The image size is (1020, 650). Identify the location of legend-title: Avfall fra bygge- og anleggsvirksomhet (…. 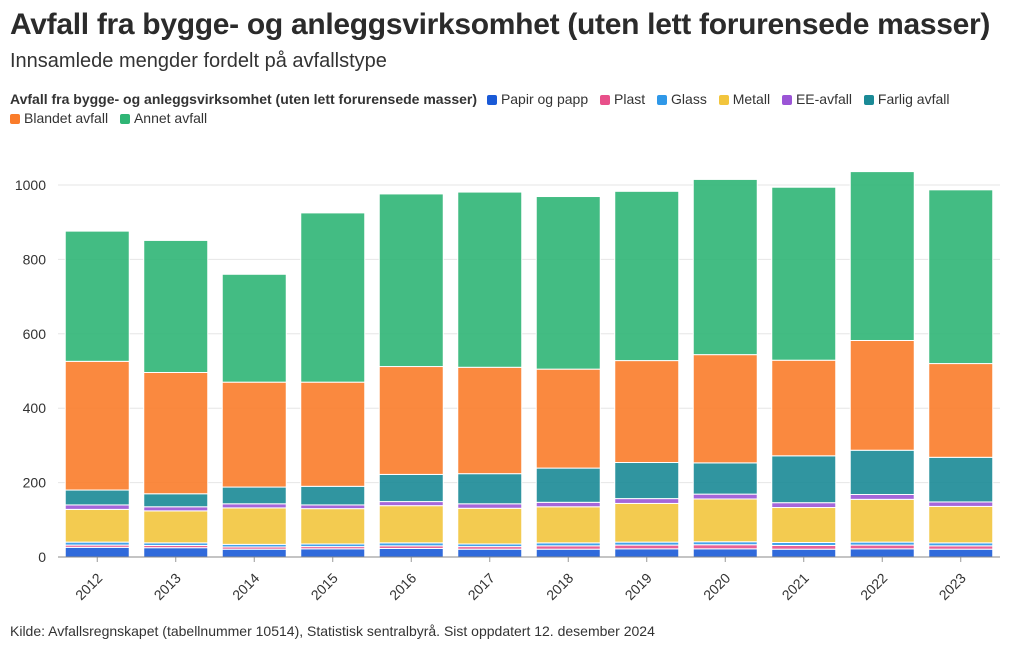
(244, 99).